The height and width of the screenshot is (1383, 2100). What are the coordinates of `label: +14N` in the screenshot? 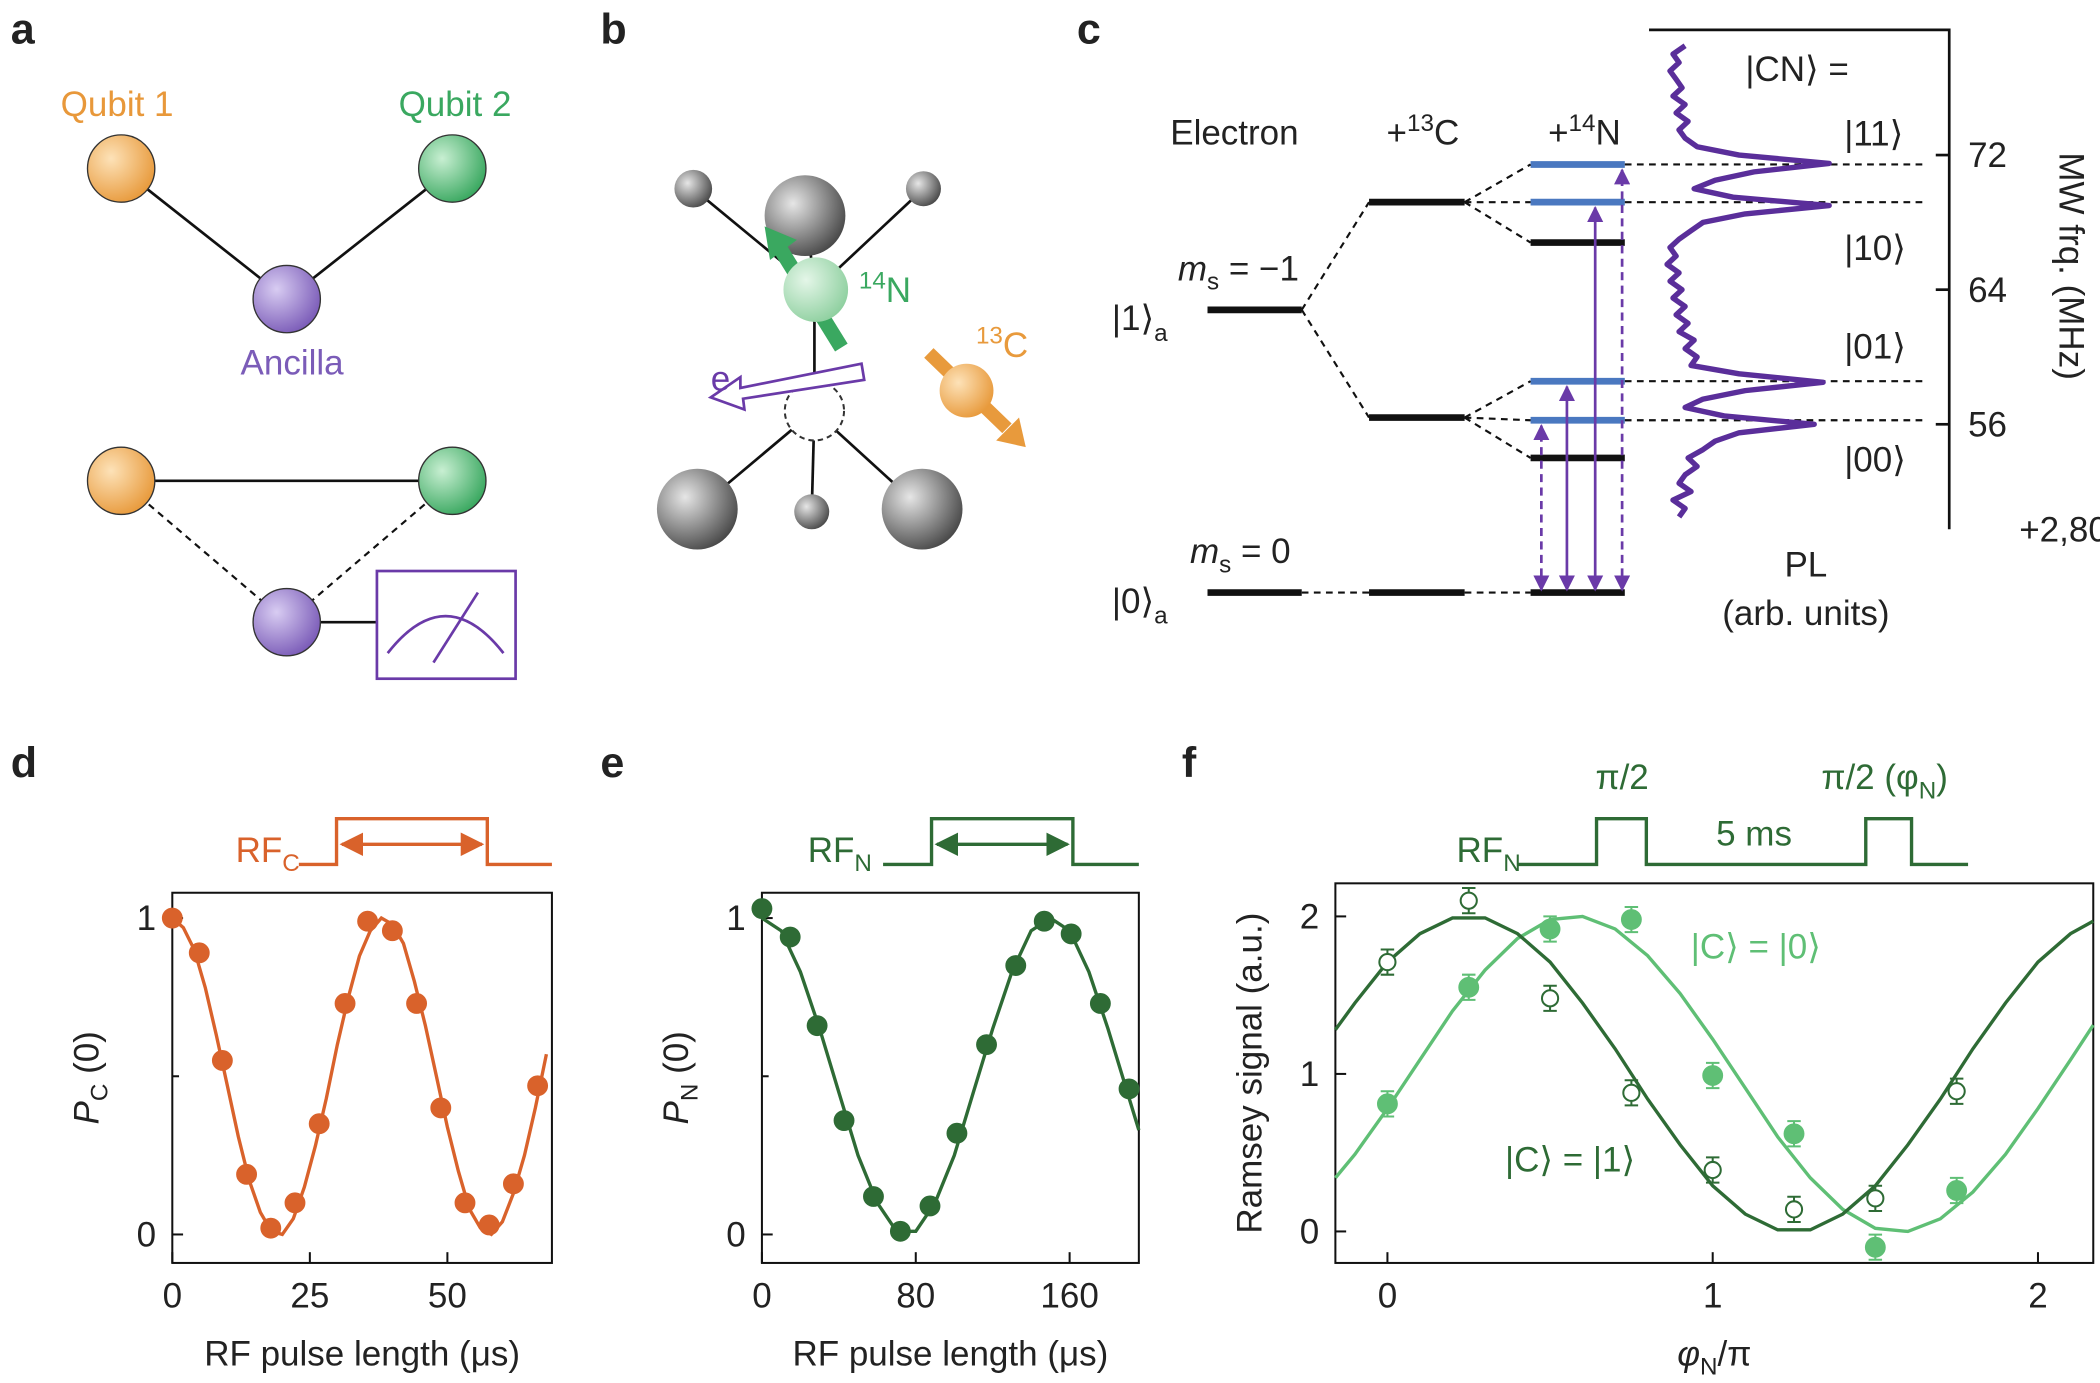 It's located at (1584, 131).